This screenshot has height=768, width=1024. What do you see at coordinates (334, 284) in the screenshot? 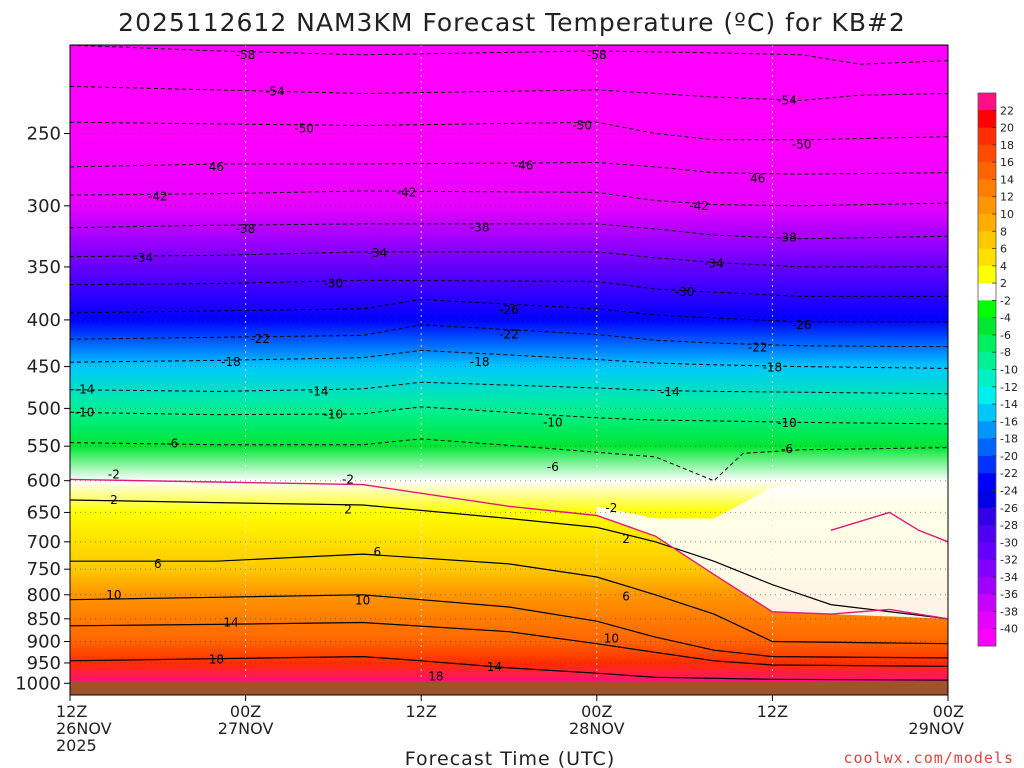
I see `contour-label: -30` at bounding box center [334, 284].